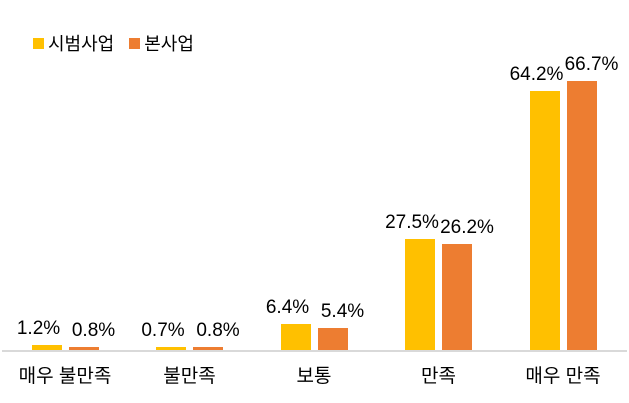  Describe the element at coordinates (314, 351) in the screenshot. I see `x-axis-line` at that location.